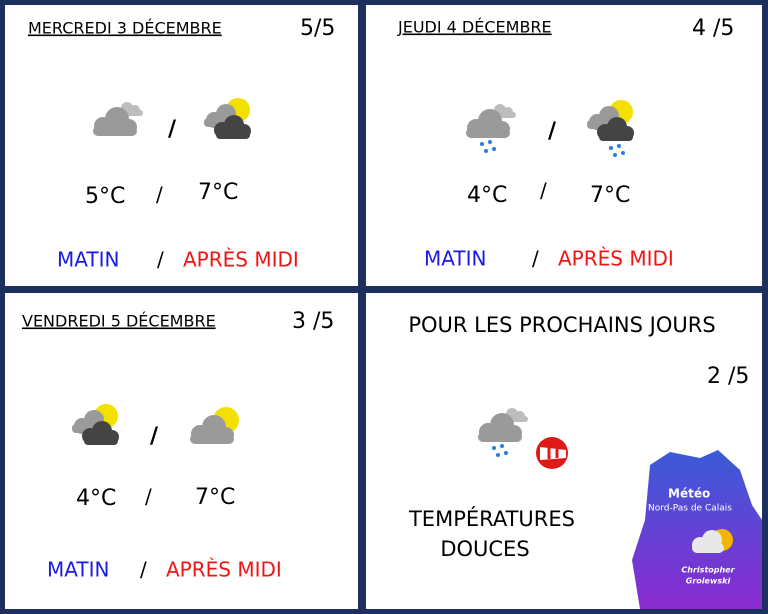  What do you see at coordinates (474, 27) in the screenshot?
I see `date: JEUDI 4 DÉCEMBRE` at bounding box center [474, 27].